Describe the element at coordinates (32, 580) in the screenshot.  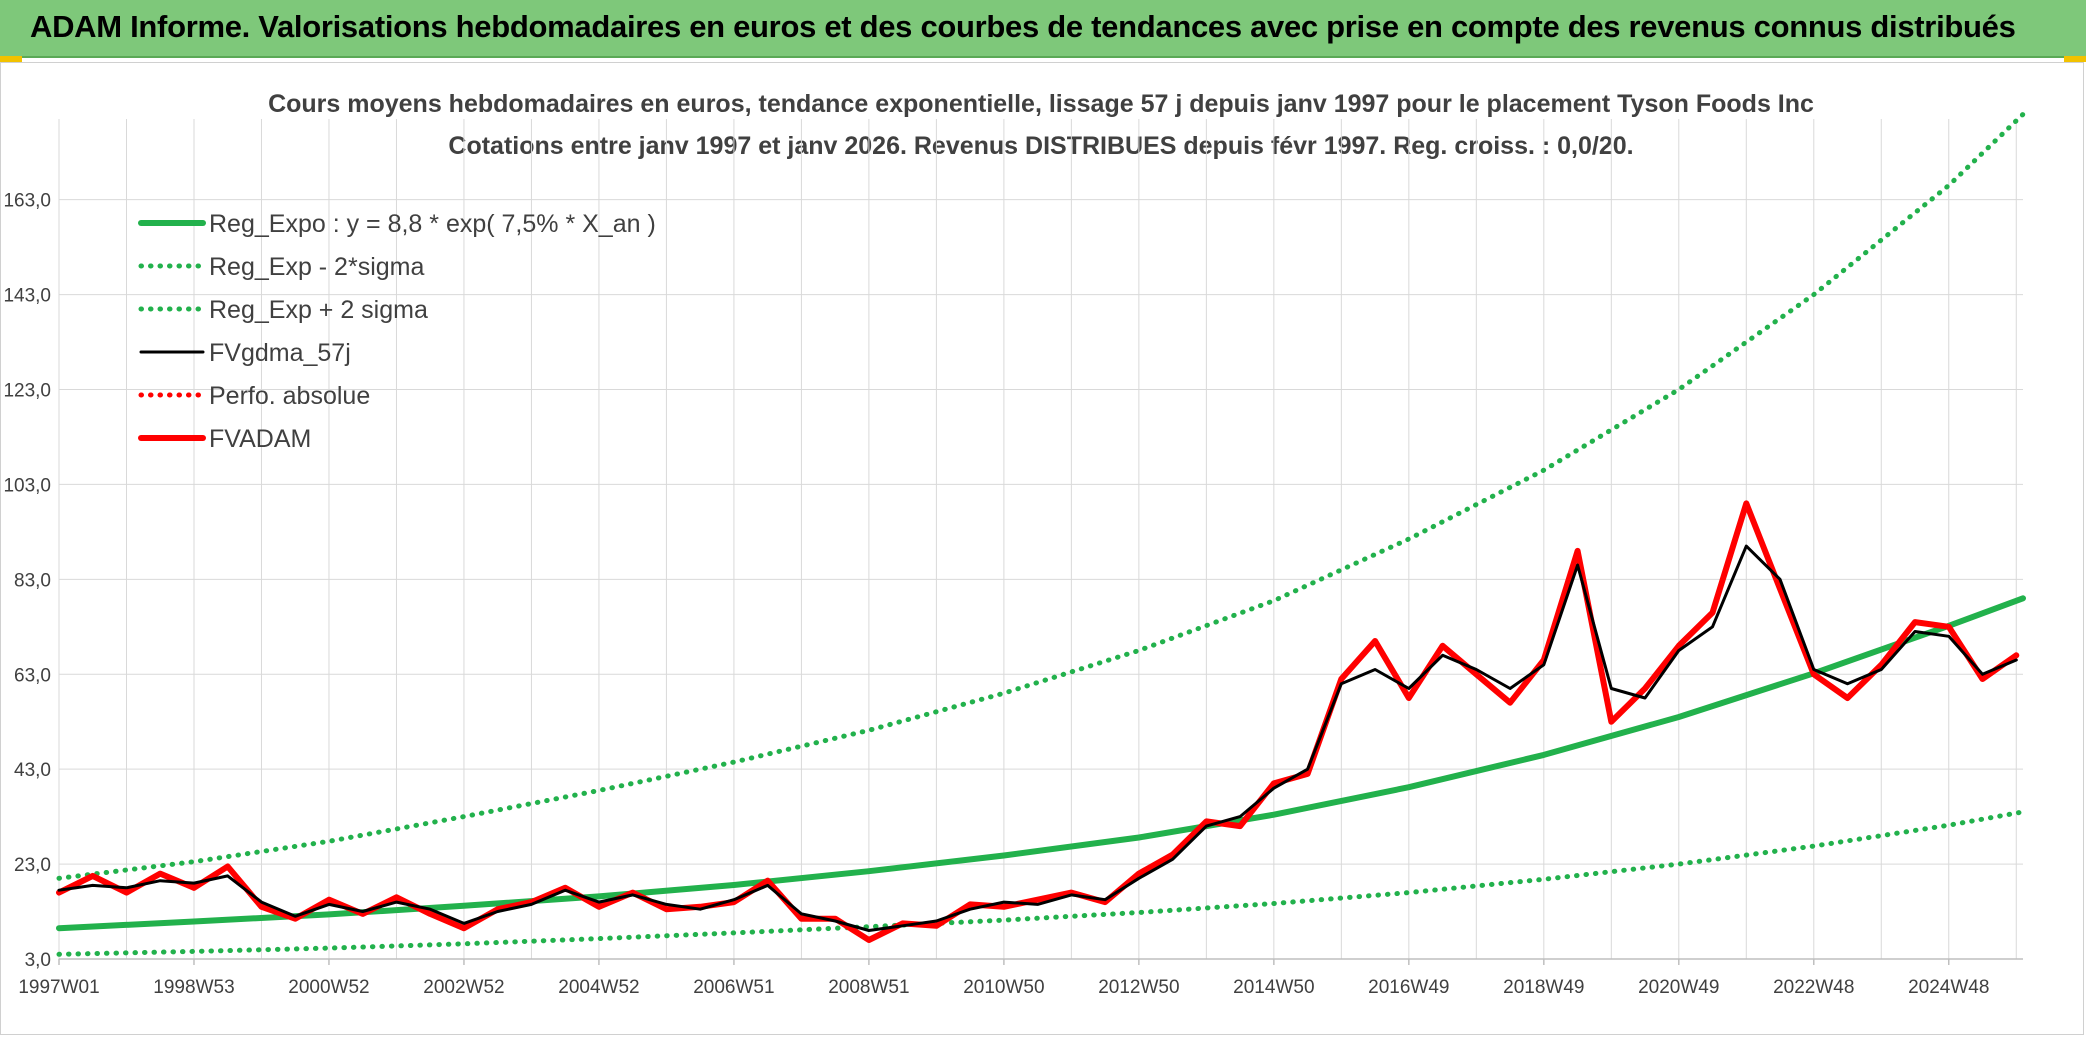
I see `y-tick-label: 83,0` at that location.